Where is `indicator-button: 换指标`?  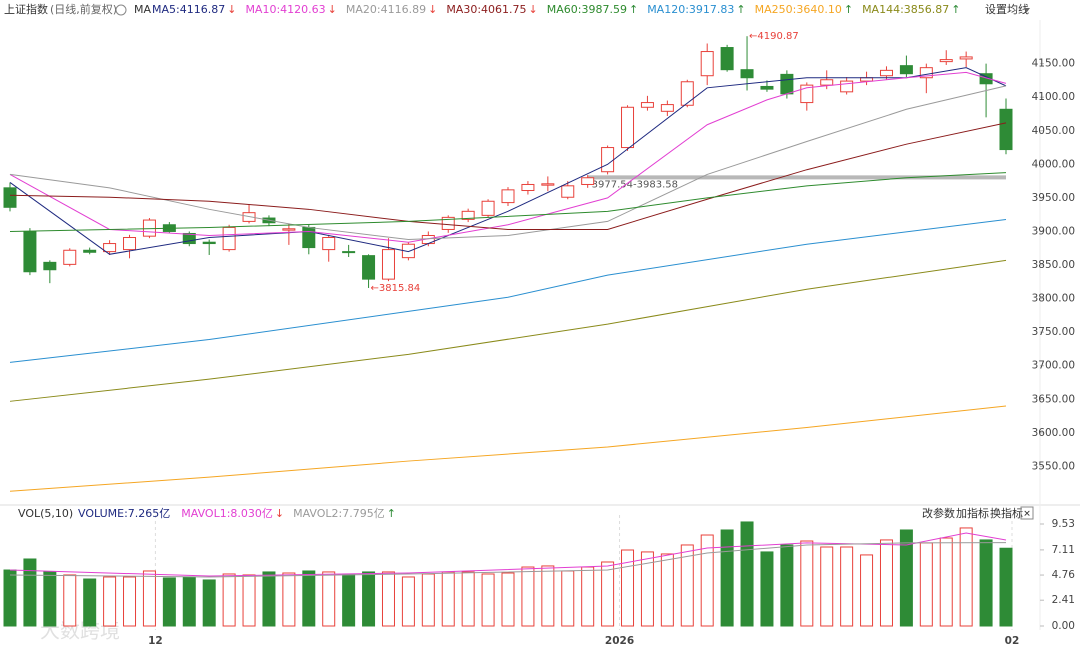
indicator-button: 换指标 is located at coordinates (1006, 513).